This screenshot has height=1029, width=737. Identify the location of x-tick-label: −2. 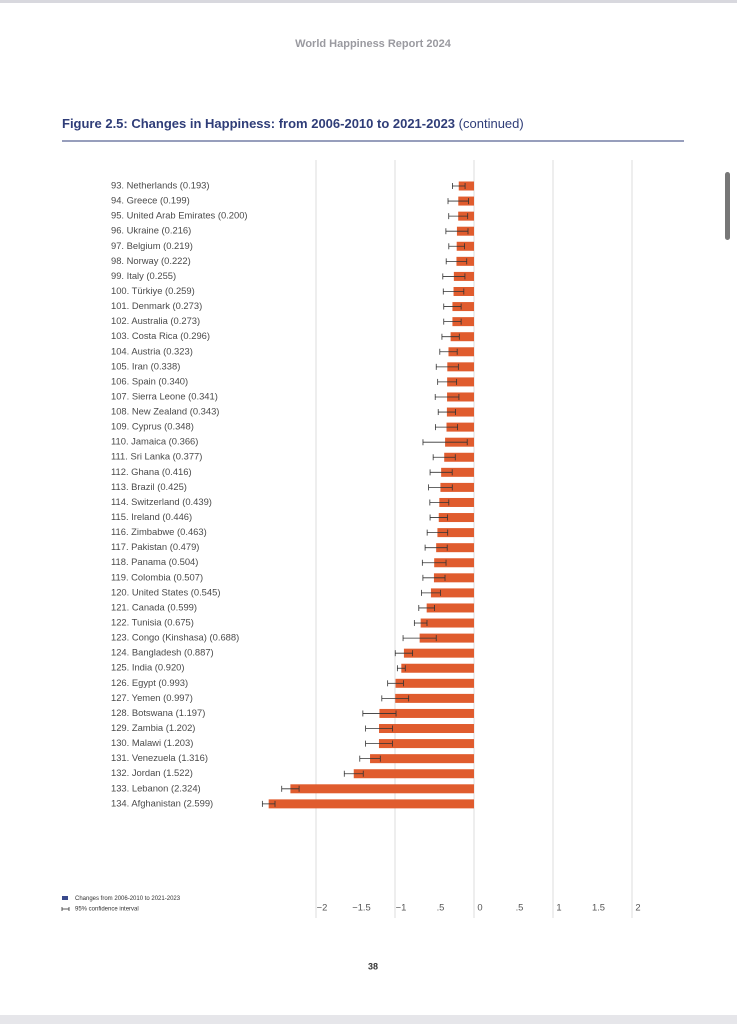
(322, 906).